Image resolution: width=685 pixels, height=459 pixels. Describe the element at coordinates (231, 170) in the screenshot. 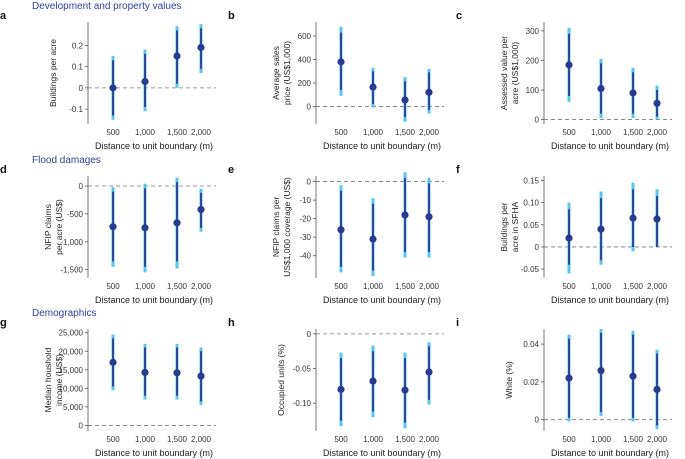

I see `panel-e-letter: e` at that location.